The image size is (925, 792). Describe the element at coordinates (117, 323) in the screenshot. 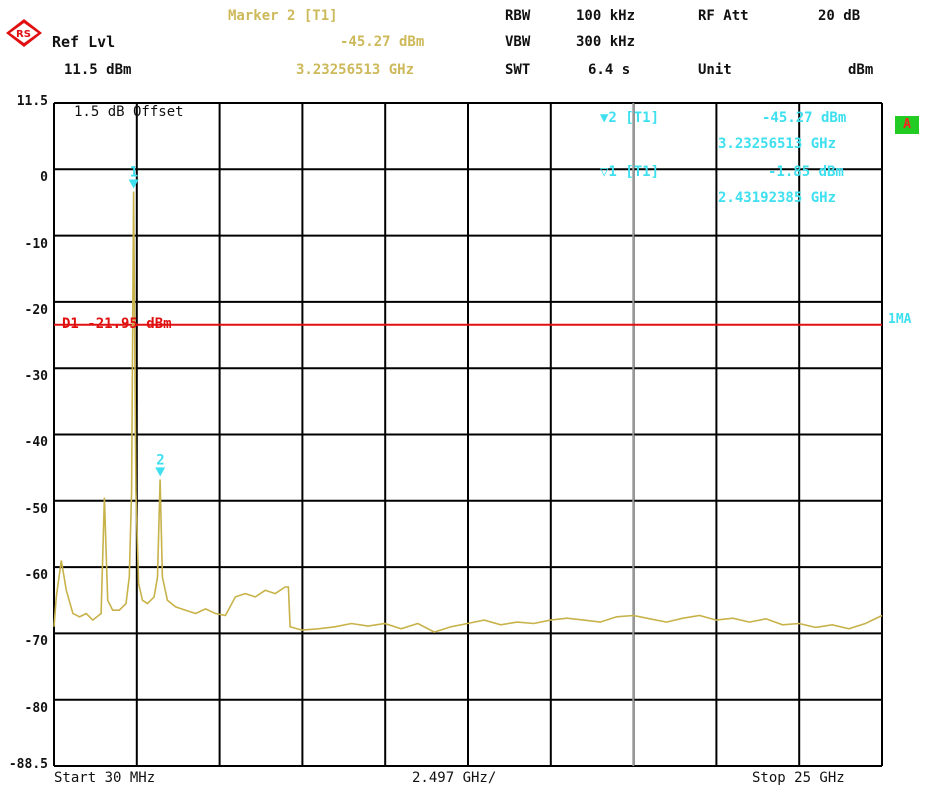

I see `display-line-label: D1 -21.95 dBm` at that location.